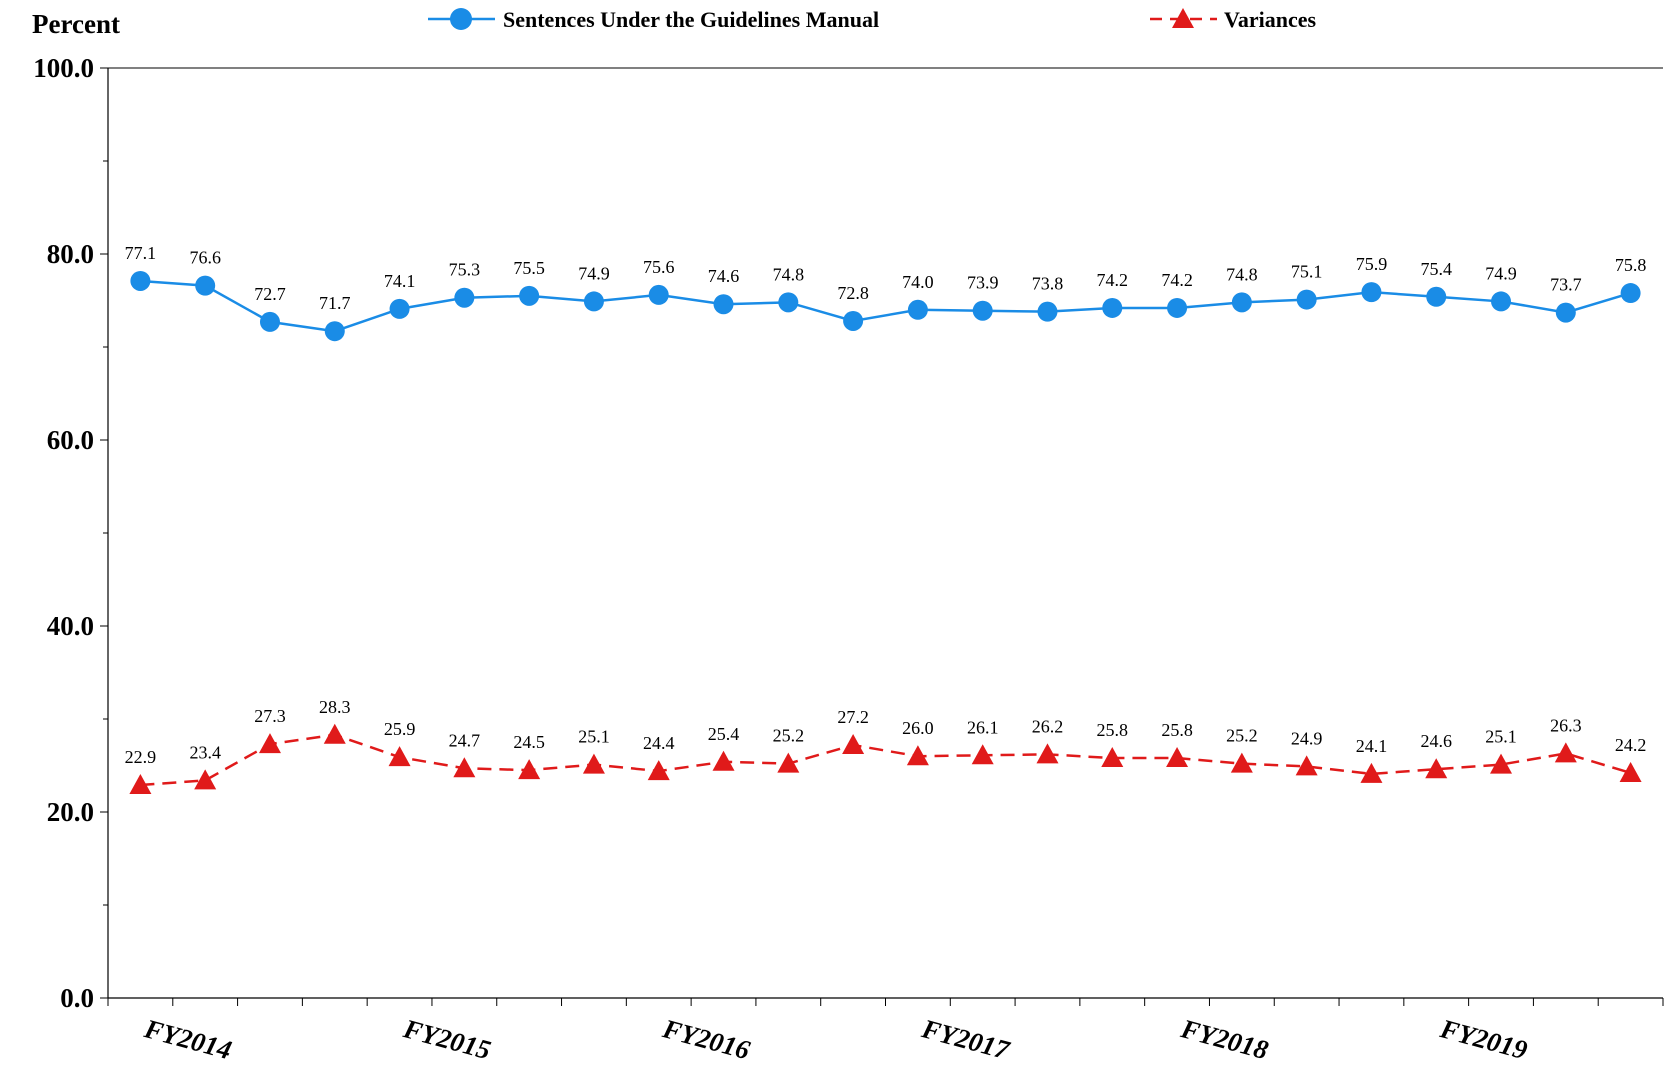 This screenshot has height=1082, width=1673. I want to click on data-label-guidelines: 73.9, so click(983, 283).